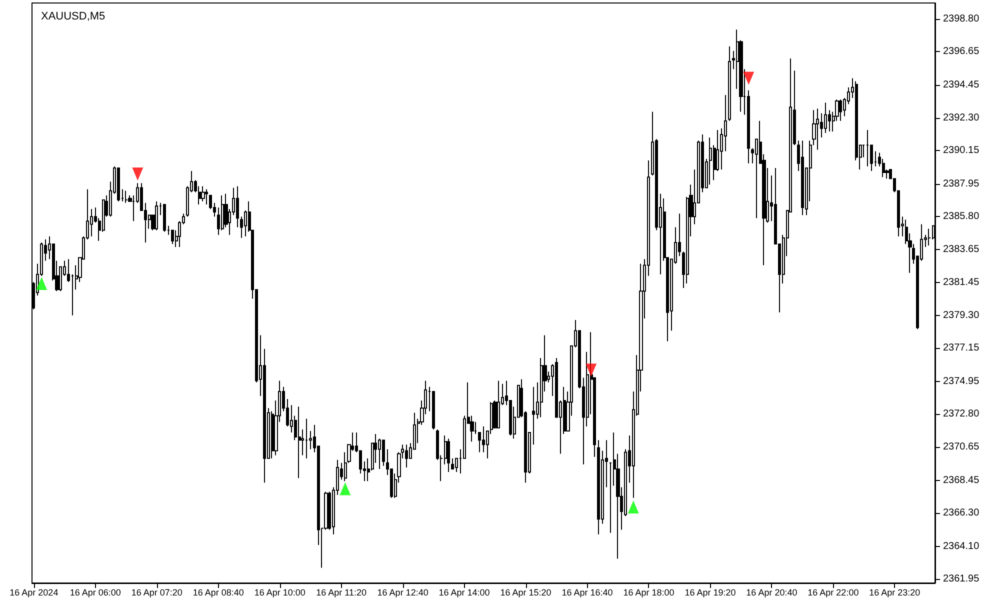 The image size is (987, 605). I want to click on x-tick-label: 16 Apr 23:20, so click(894, 593).